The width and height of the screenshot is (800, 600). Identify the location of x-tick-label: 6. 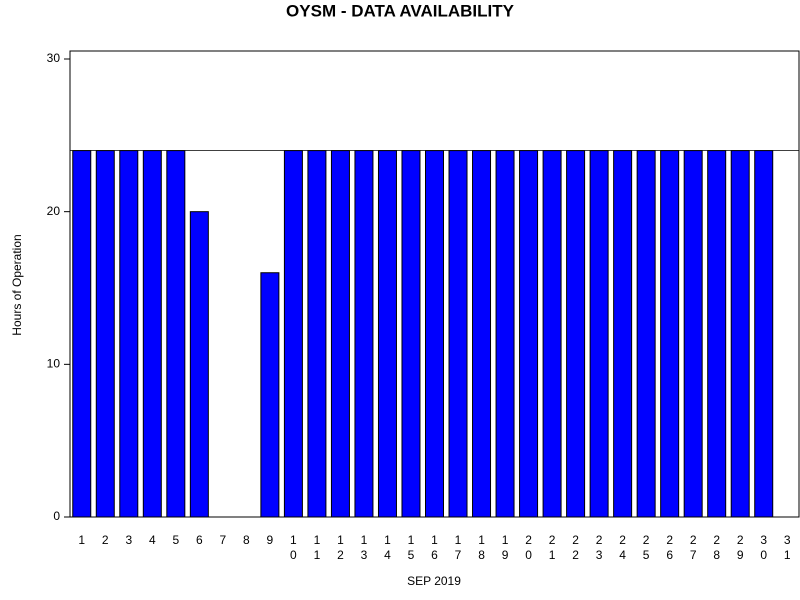
(199, 540).